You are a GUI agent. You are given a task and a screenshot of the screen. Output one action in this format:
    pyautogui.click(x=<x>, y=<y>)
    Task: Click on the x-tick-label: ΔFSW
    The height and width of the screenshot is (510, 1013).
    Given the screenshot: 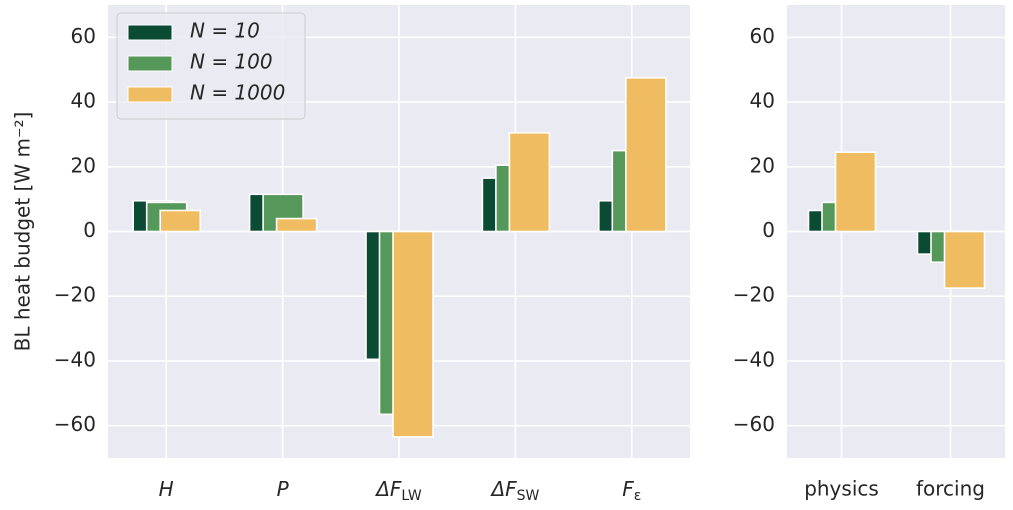 What is the action you would take?
    pyautogui.click(x=514, y=491)
    